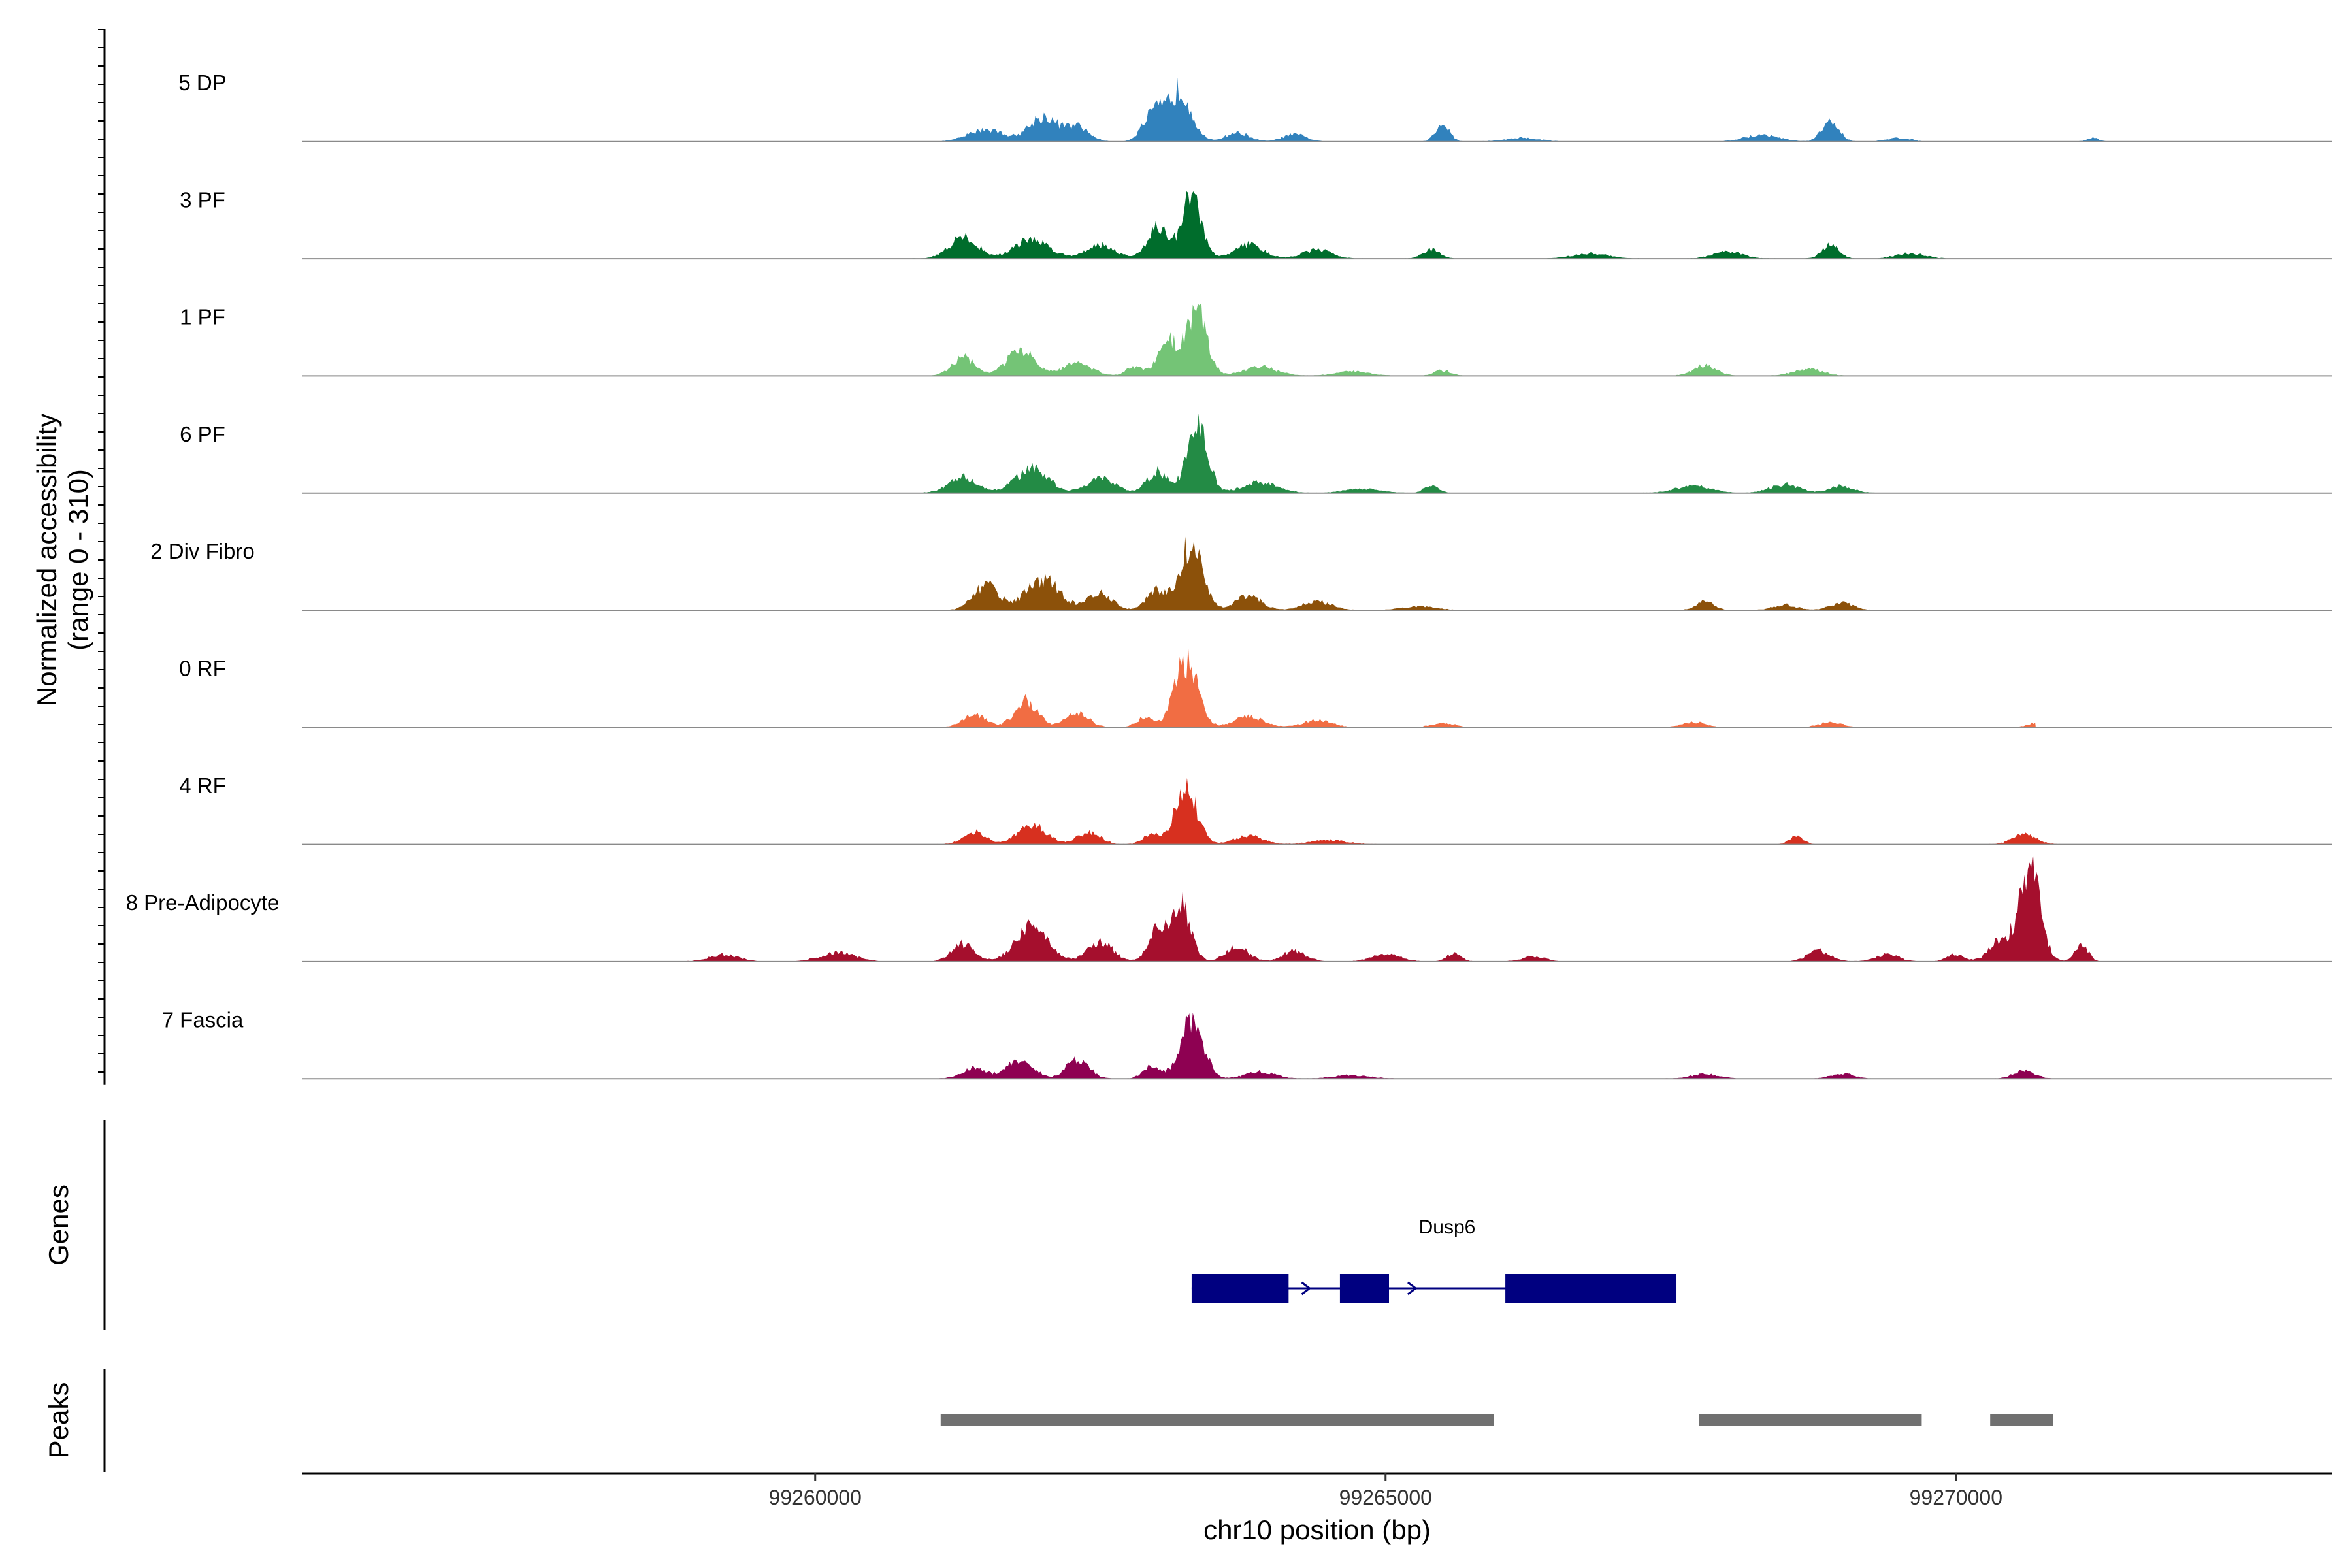 The height and width of the screenshot is (1568, 2352). What do you see at coordinates (203, 902) in the screenshot?
I see `track-label: 8 Pre-Adipocyte` at bounding box center [203, 902].